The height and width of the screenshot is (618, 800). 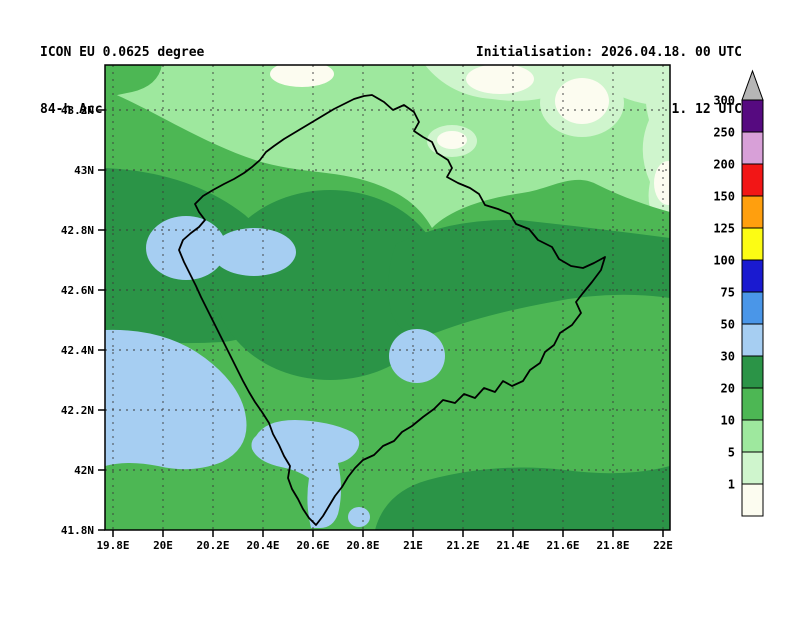 What do you see at coordinates (133, 81) in the screenshot?
I see `fill-medium-green-topleft` at bounding box center [133, 81].